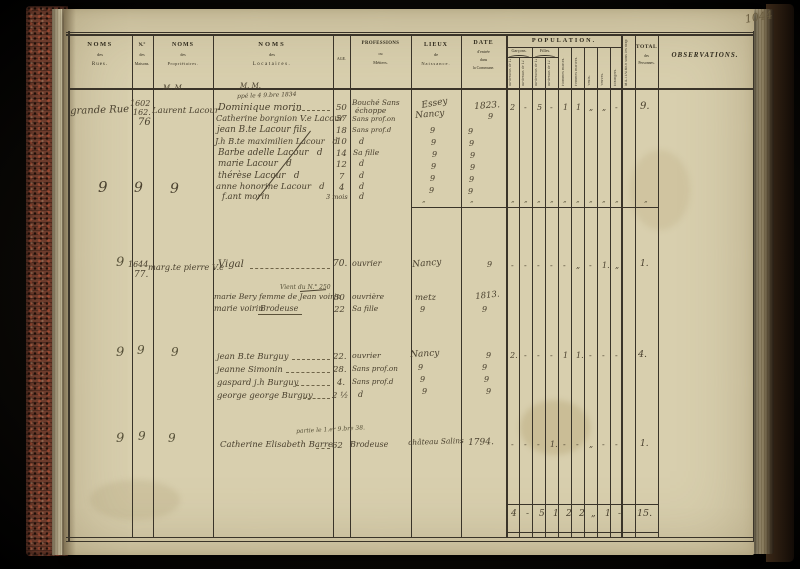 This screenshot has height=569, width=800. I want to click on tenant-name: george george Burguy, so click(265, 395).